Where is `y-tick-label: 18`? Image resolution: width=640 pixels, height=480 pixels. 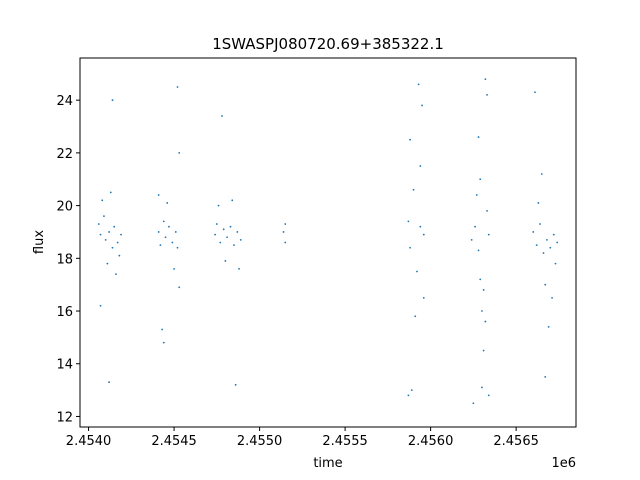 y-tick-label: 18 is located at coordinates (64, 259).